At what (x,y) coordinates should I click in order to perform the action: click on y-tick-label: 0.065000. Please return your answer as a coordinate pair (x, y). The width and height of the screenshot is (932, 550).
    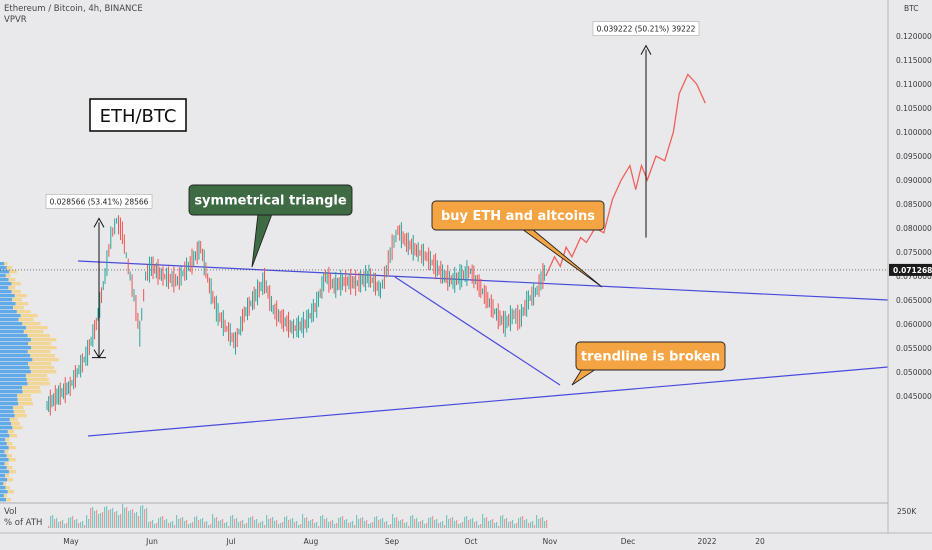
    Looking at the image, I should click on (914, 300).